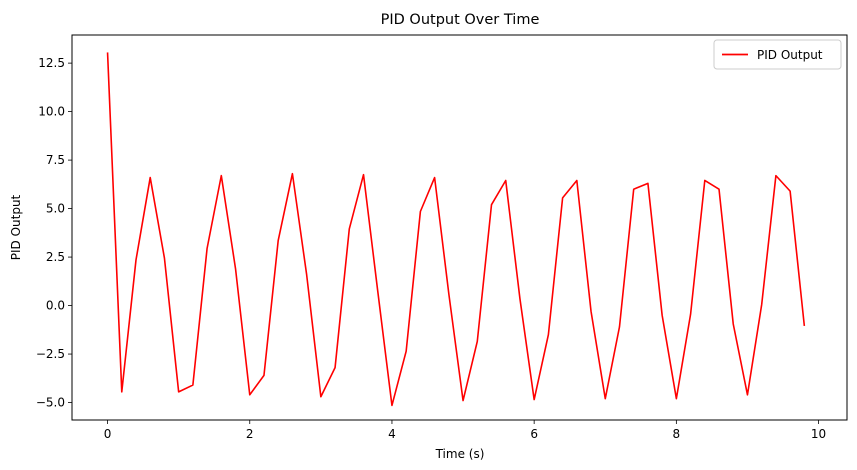 The height and width of the screenshot is (470, 857). I want to click on y-tick-label: 12.5, so click(51, 63).